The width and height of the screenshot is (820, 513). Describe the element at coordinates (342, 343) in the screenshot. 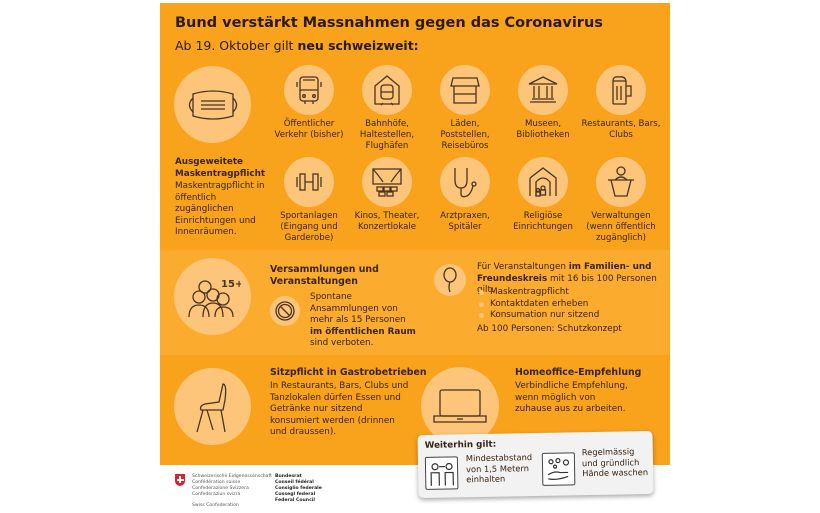

I see `gatherings-text-2: sind verboten.` at that location.